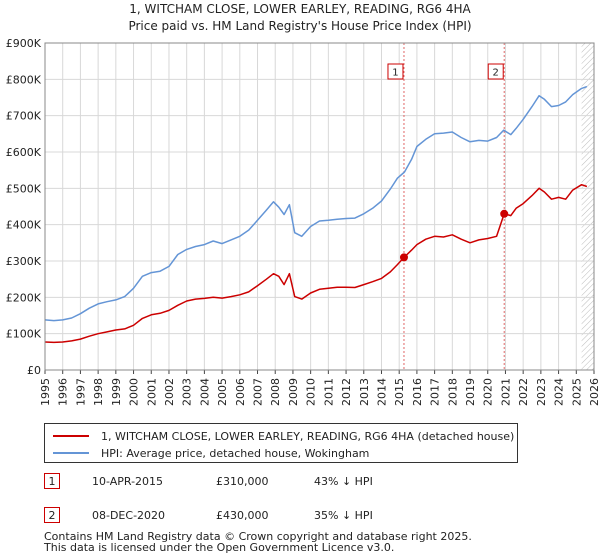 Image resolution: width=600 pixels, height=560 pixels. Describe the element at coordinates (470, 392) in the screenshot. I see `x-tick-label: 2019` at that location.